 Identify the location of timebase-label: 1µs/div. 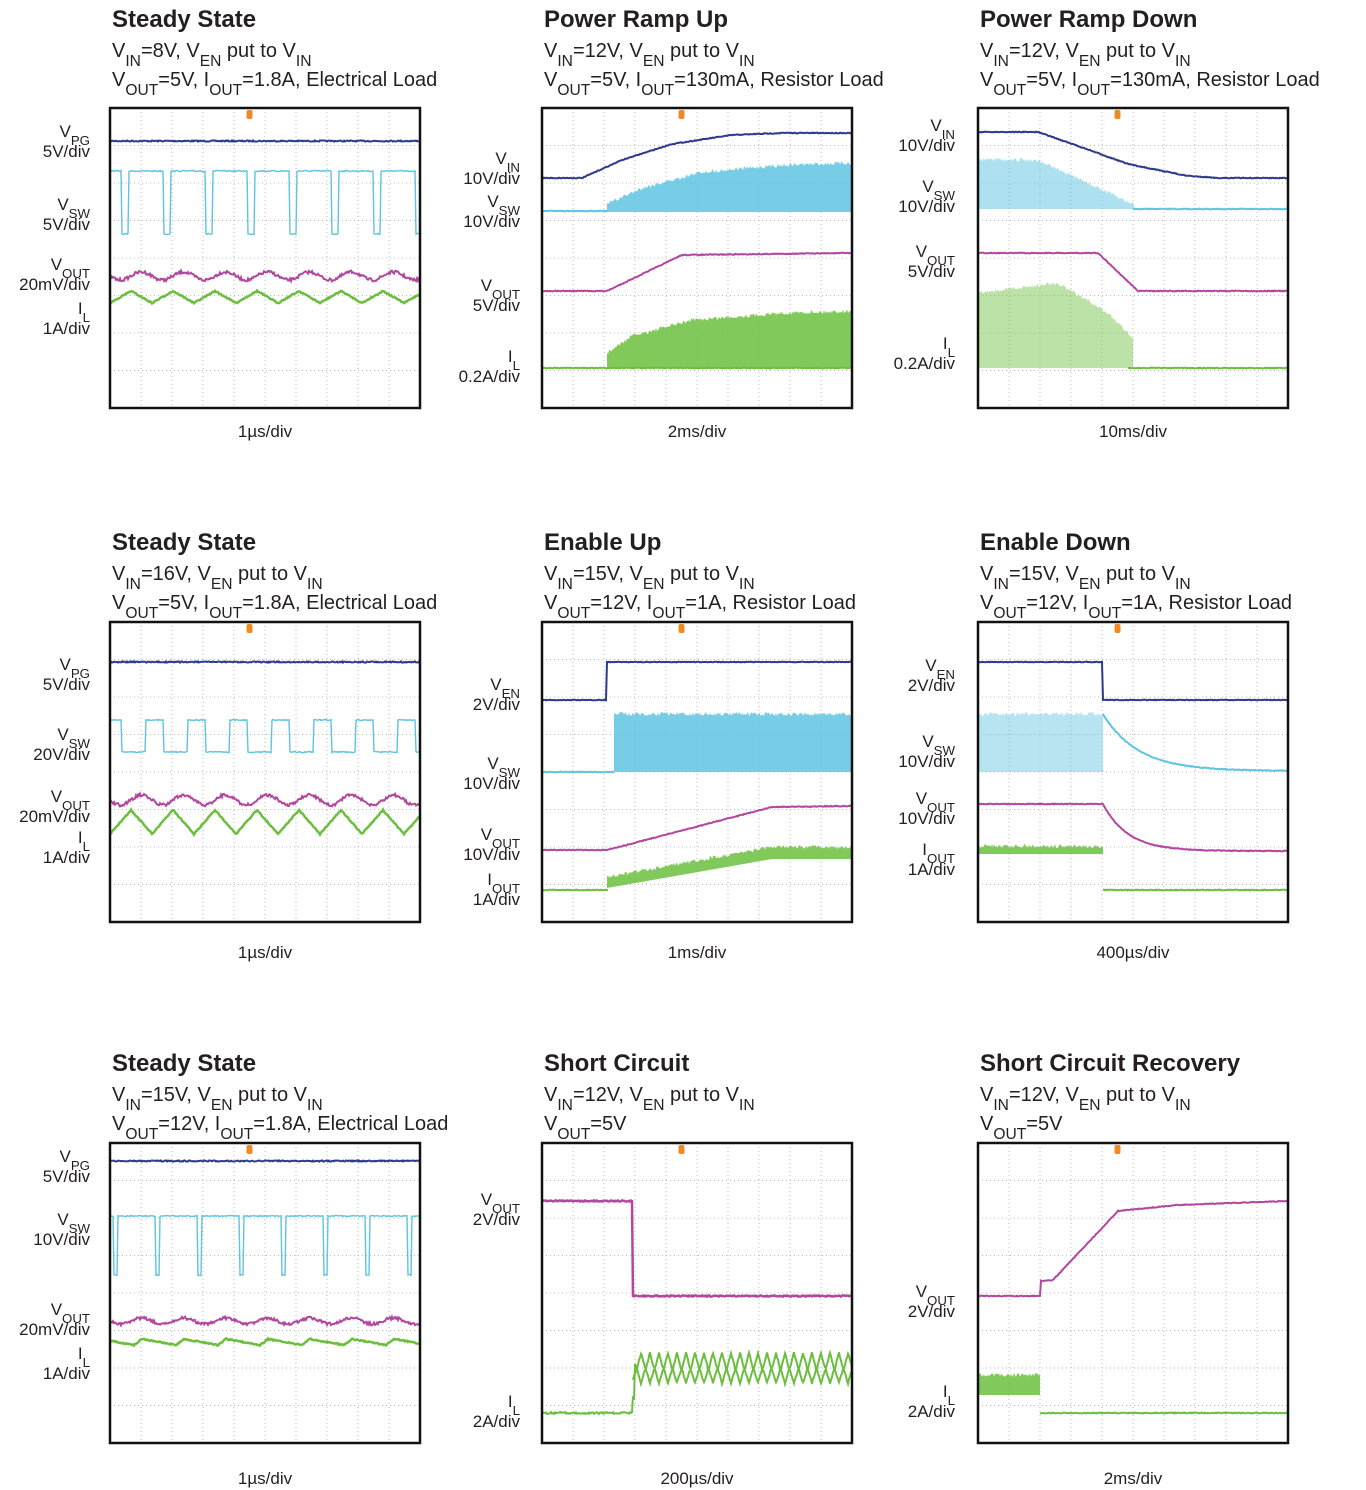
(265, 952).